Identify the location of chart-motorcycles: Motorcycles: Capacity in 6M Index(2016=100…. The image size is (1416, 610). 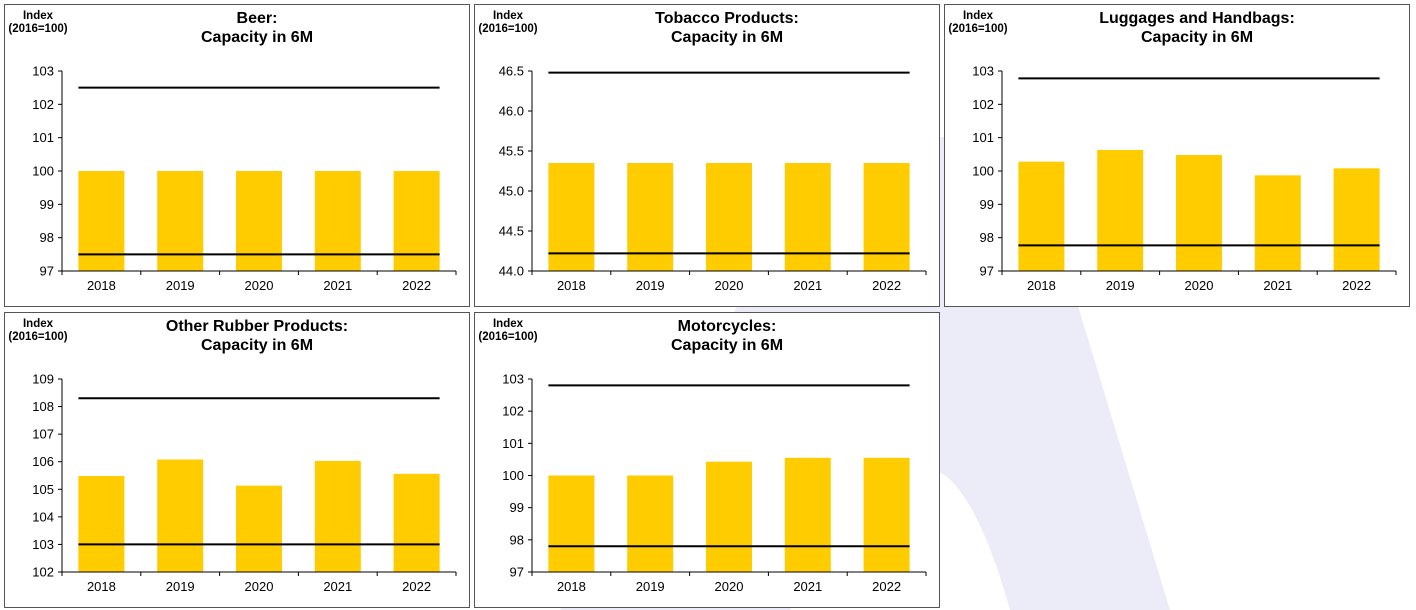
(702, 456).